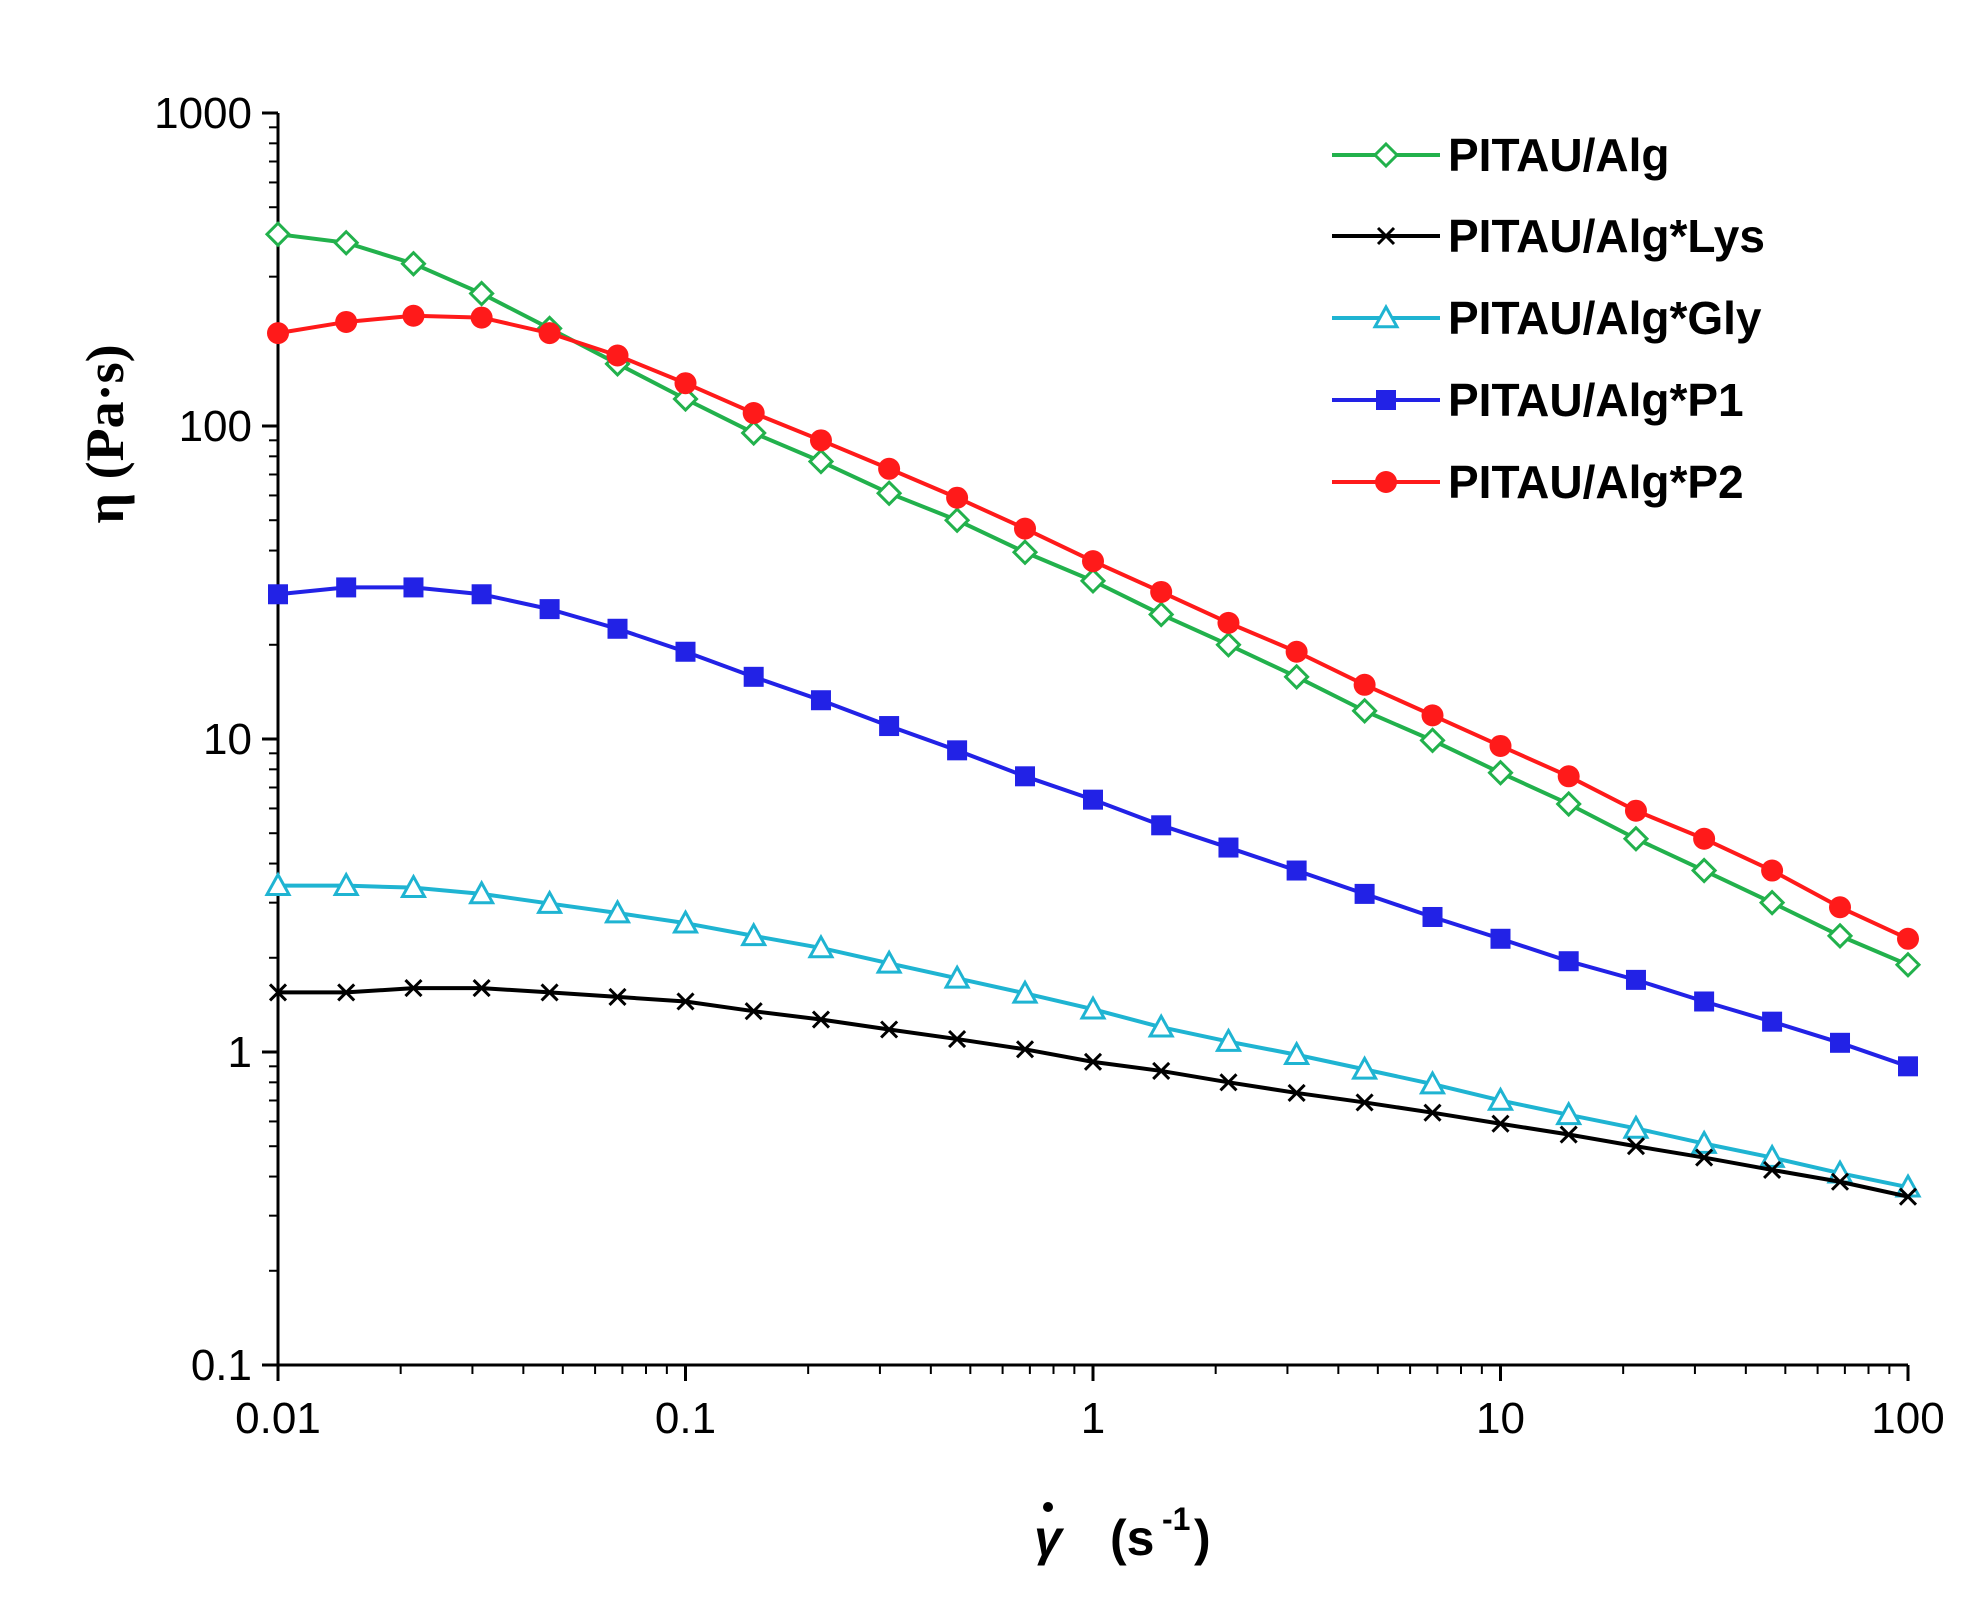 This screenshot has height=1599, width=1979. What do you see at coordinates (1596, 482) in the screenshot?
I see `legend-label: PITAU/Alg*P2` at bounding box center [1596, 482].